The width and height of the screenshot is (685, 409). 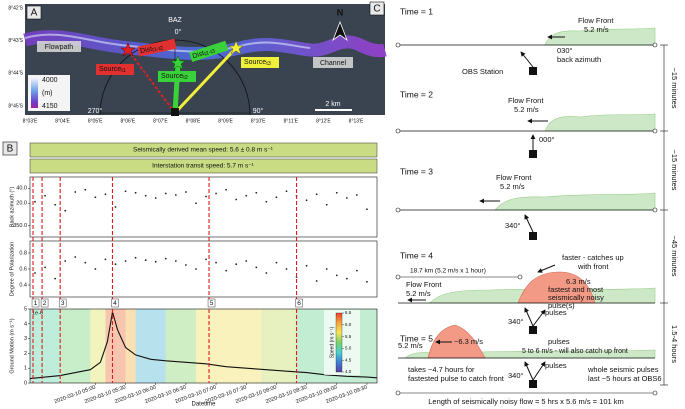 I want to click on panel-label: B, so click(x=10, y=149).